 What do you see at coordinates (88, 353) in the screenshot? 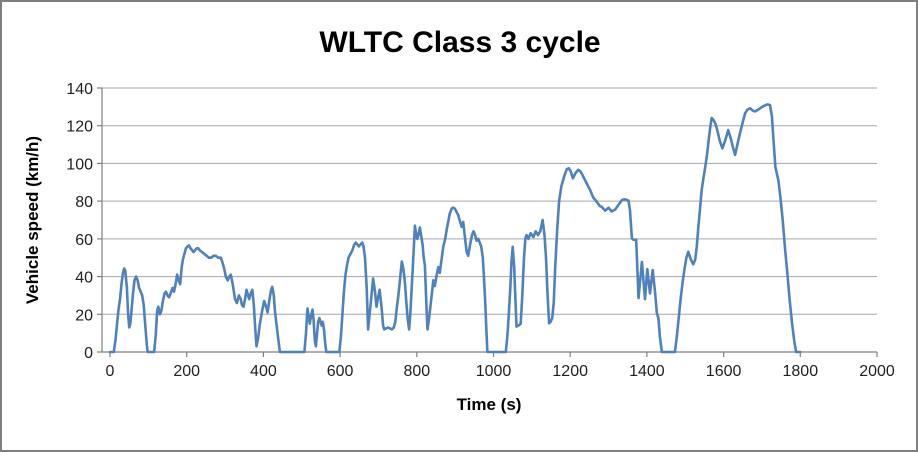
I see `y-tick-label-0: 0` at bounding box center [88, 353].